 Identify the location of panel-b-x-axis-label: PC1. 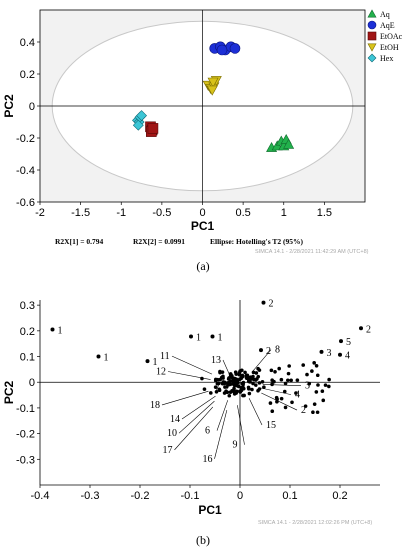
(210, 510).